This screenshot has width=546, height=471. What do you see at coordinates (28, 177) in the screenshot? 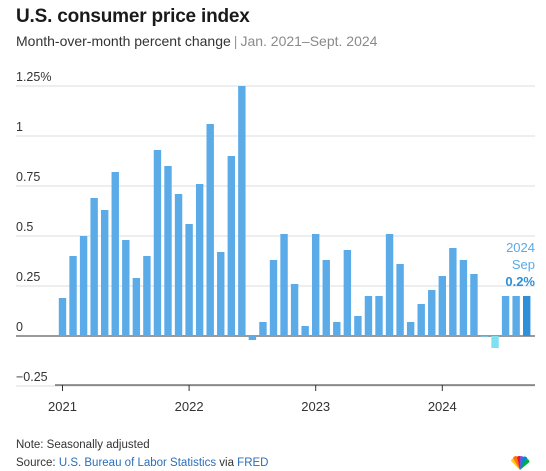
I see `y-tick-label: 0.75` at bounding box center [28, 177].